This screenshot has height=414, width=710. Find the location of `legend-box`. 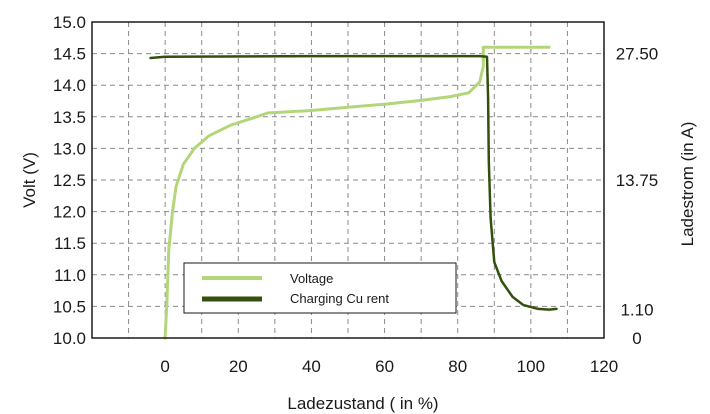

legend-box is located at coordinates (320, 288).